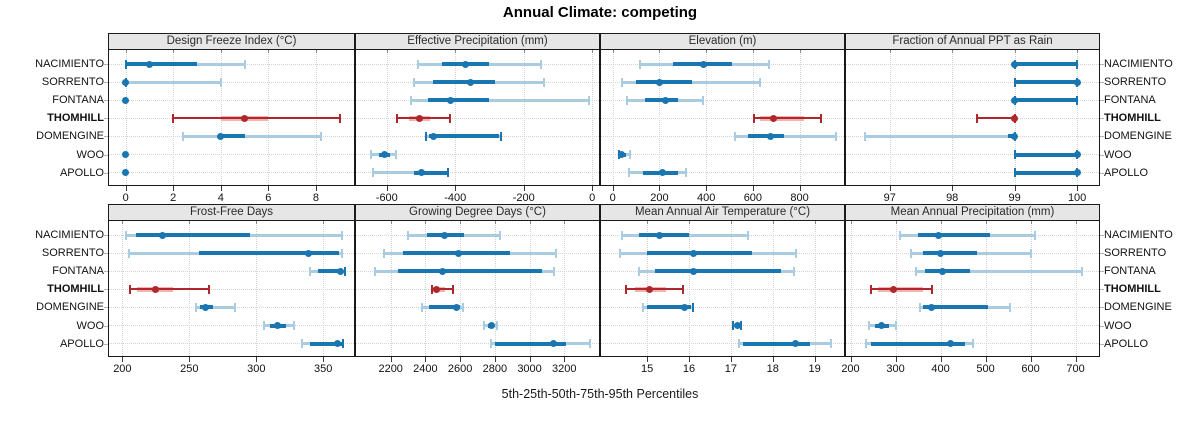  What do you see at coordinates (231, 41) in the screenshot?
I see `panel-design-freeze-index-c-header: Design Freeze Index (°C)` at bounding box center [231, 41].